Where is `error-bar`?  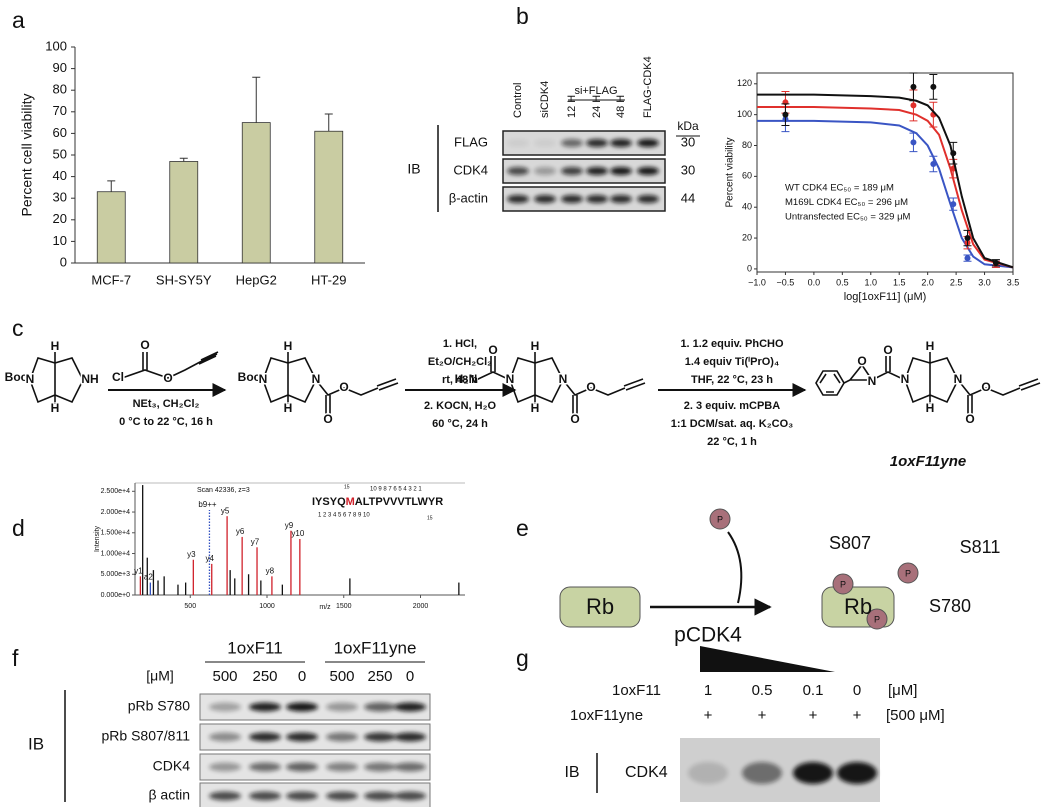 error-bar is located at coordinates (256, 99).